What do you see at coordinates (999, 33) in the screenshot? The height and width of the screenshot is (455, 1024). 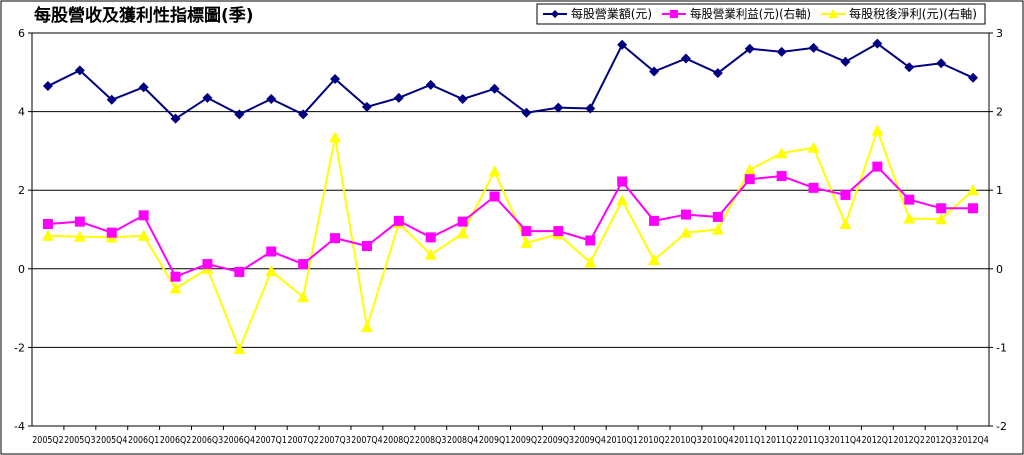 I see `y-right-tick-label: 3` at bounding box center [999, 33].